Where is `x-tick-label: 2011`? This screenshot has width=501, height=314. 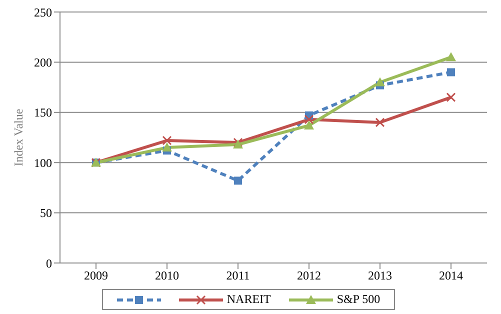 x-tick-label: 2011 is located at coordinates (238, 275).